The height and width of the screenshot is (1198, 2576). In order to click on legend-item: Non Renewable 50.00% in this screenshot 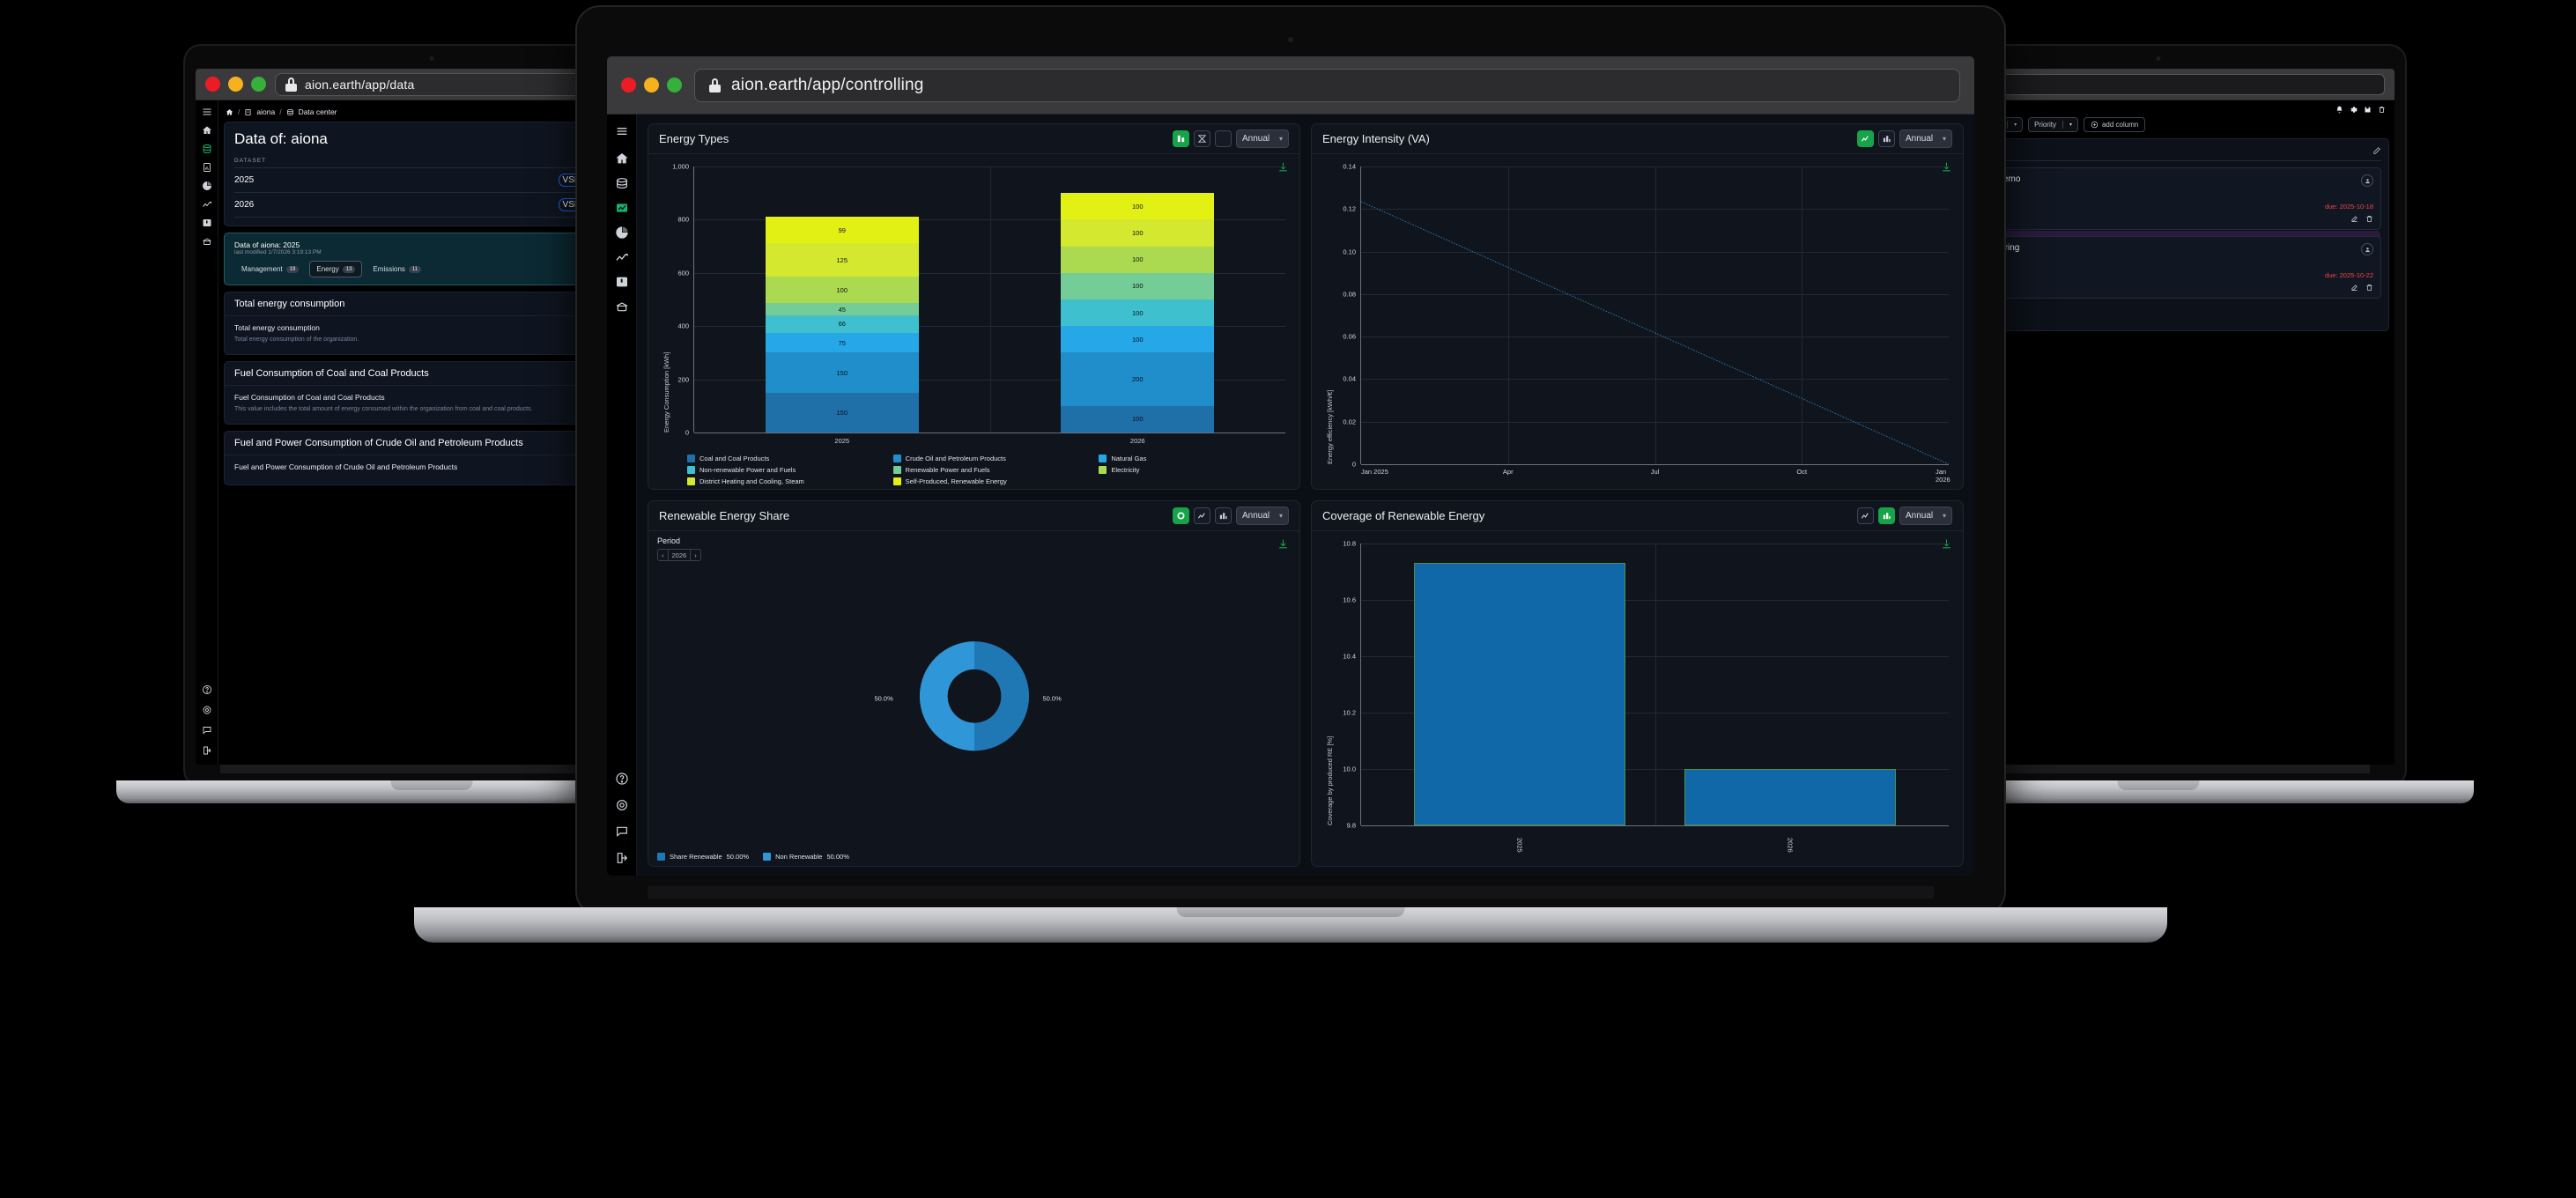, I will do `click(806, 857)`.